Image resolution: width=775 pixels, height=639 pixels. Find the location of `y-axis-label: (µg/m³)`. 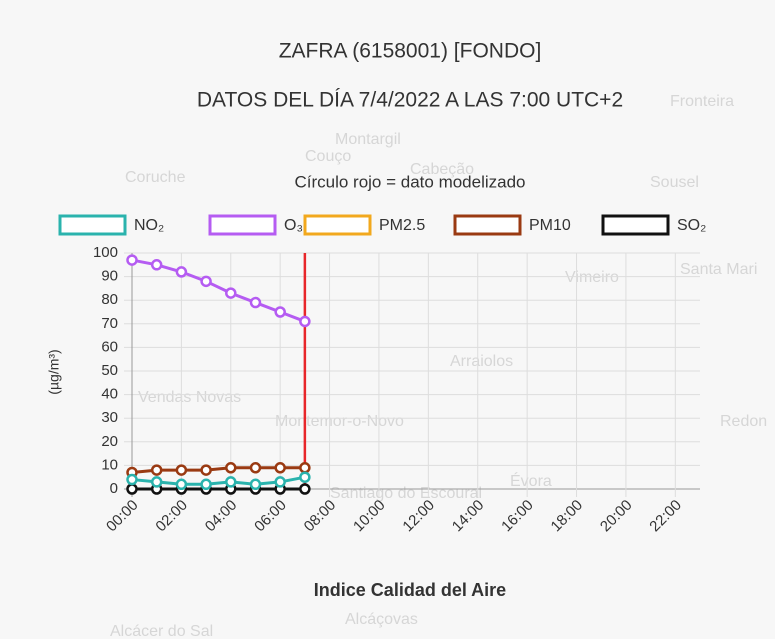

y-axis-label: (µg/m³) is located at coordinates (54, 371).